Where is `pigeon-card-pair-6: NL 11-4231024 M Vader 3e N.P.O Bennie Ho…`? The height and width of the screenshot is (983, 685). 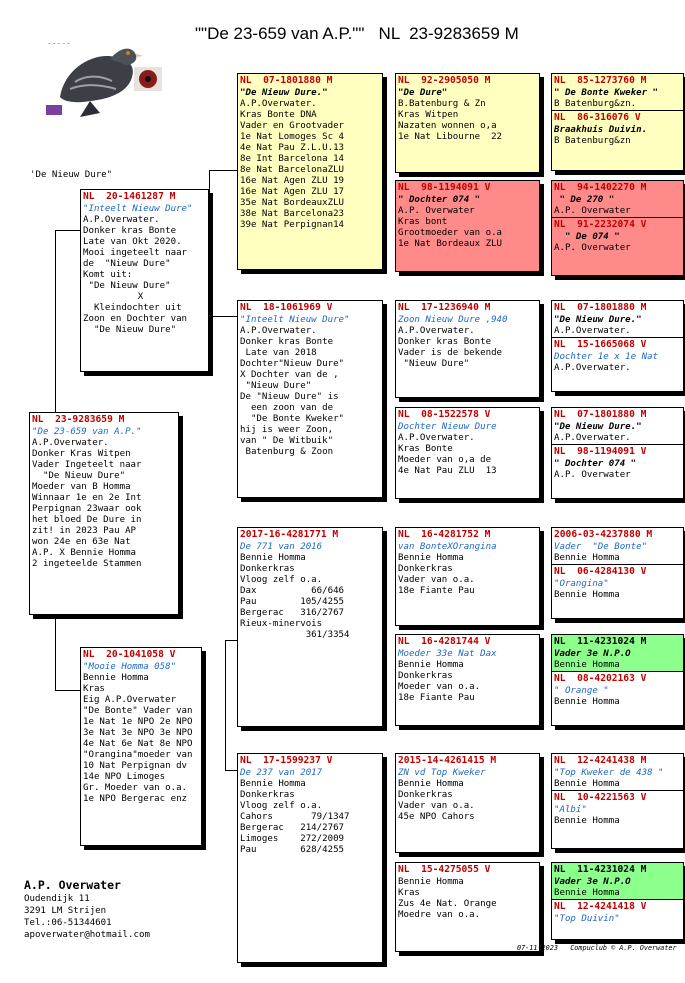 pigeon-card-pair-6: NL 11-4231024 M Vader 3e N.P.O Bennie Ho… is located at coordinates (617, 680).